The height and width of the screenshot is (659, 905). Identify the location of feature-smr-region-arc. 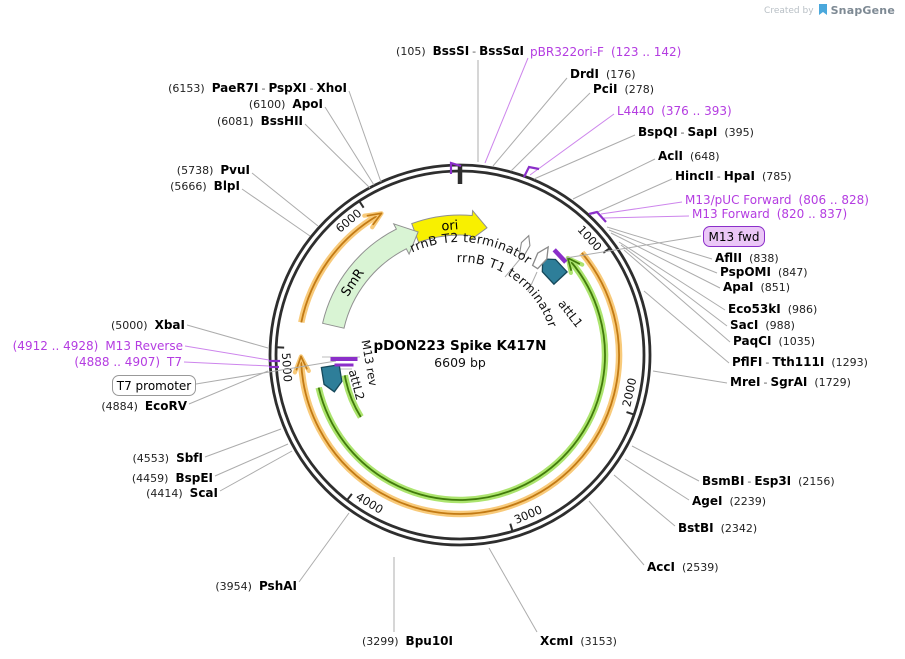
(341, 267).